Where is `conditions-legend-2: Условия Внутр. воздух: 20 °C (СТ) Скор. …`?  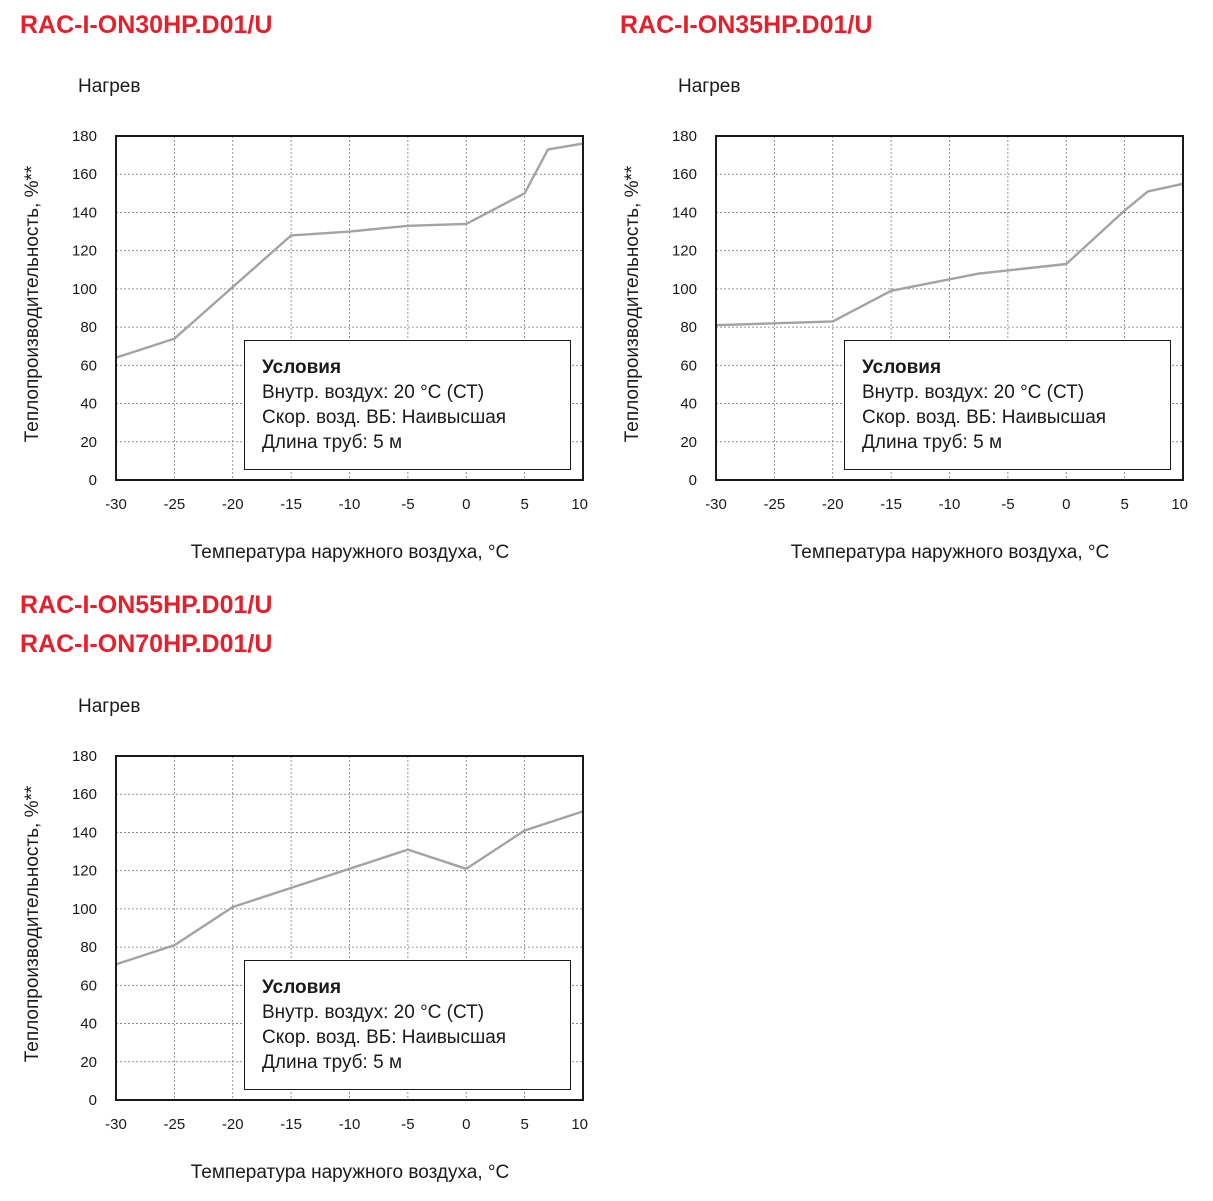 conditions-legend-2: Условия Внутр. воздух: 20 °C (СТ) Скор. … is located at coordinates (1007, 405).